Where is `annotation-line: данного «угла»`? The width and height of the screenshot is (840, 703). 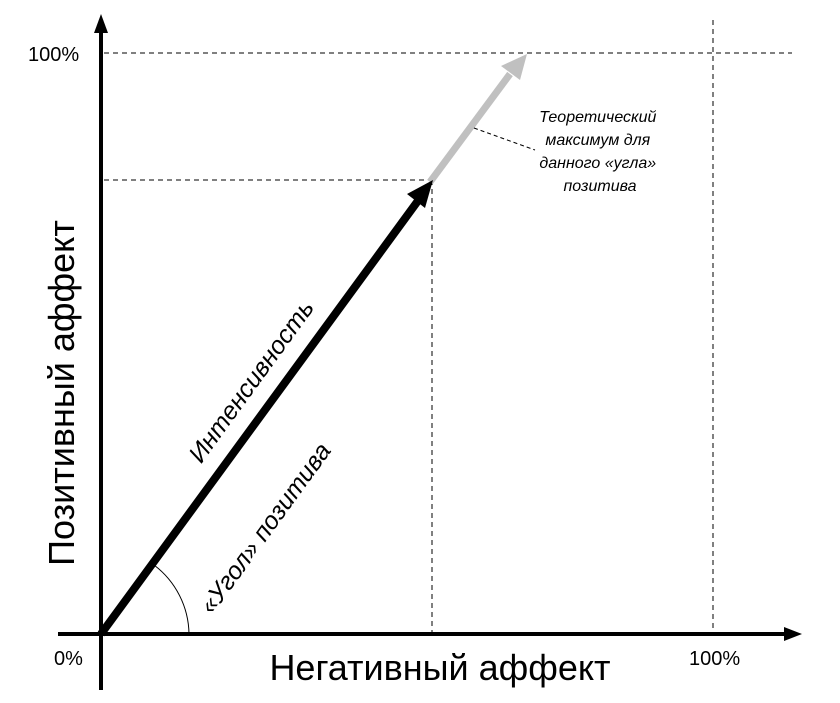
annotation-line: данного «угла» is located at coordinates (597, 163).